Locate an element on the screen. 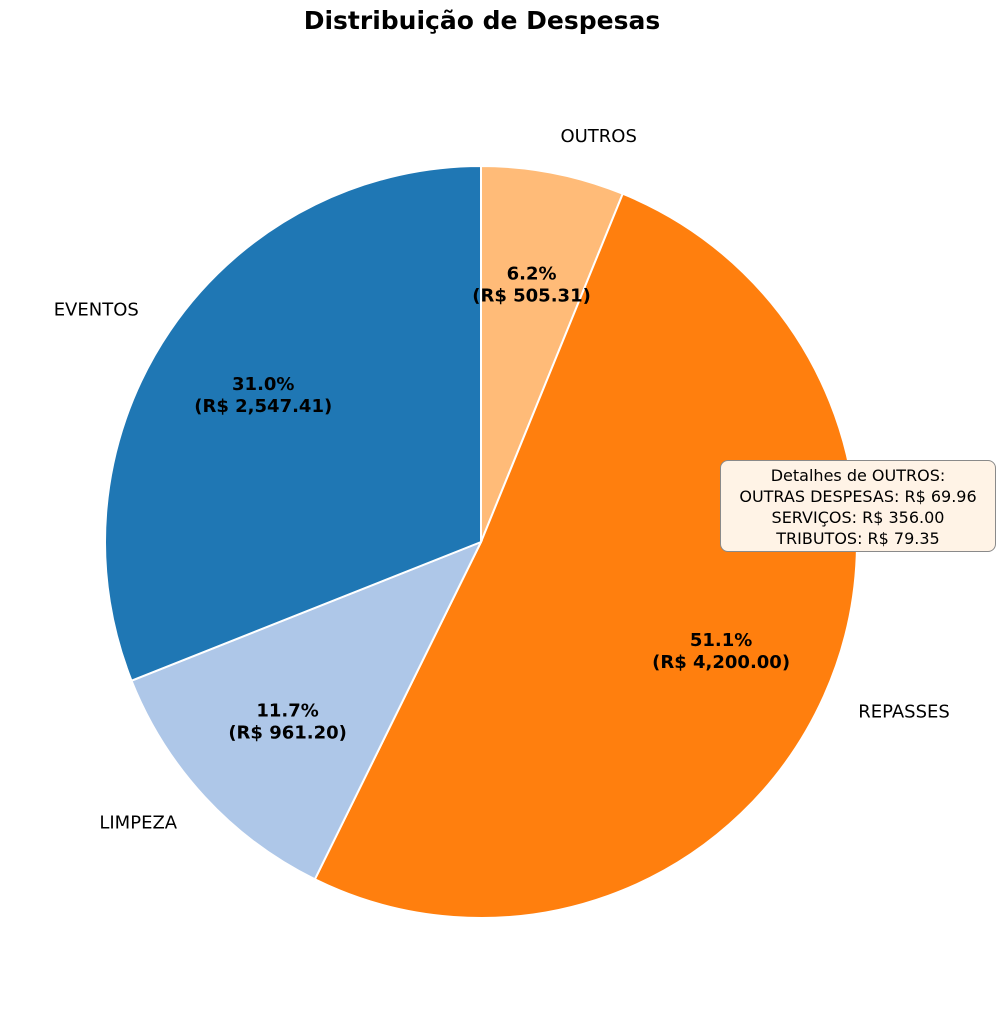 Image resolution: width=1000 pixels, height=1024 pixels. details-title: Detalhes de OUTROS: is located at coordinates (858, 475).